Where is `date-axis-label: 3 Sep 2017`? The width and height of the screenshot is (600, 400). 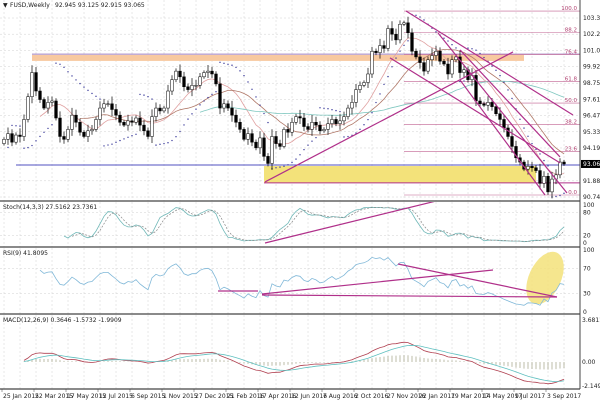
date-axis-label: 3 Sep 2017 is located at coordinates (564, 396).